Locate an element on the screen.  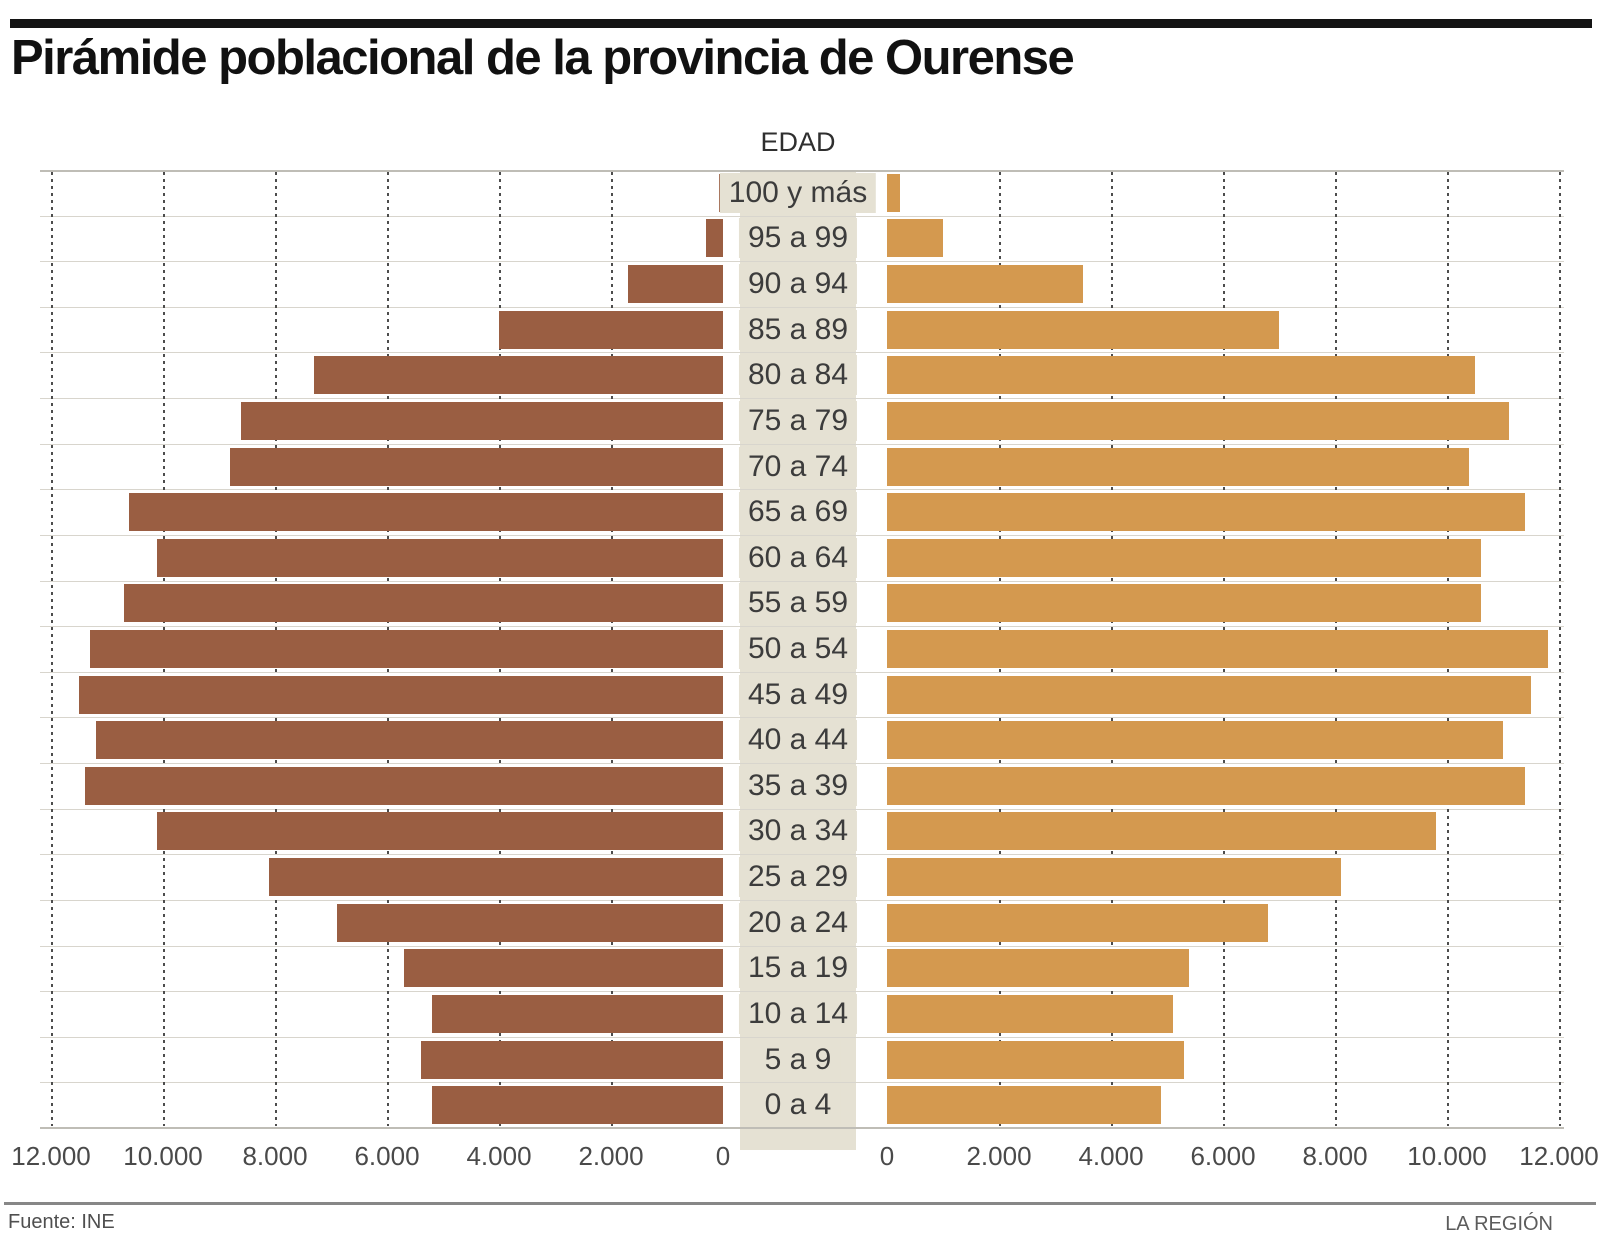
x-tick-left: 8.000 is located at coordinates (275, 1156).